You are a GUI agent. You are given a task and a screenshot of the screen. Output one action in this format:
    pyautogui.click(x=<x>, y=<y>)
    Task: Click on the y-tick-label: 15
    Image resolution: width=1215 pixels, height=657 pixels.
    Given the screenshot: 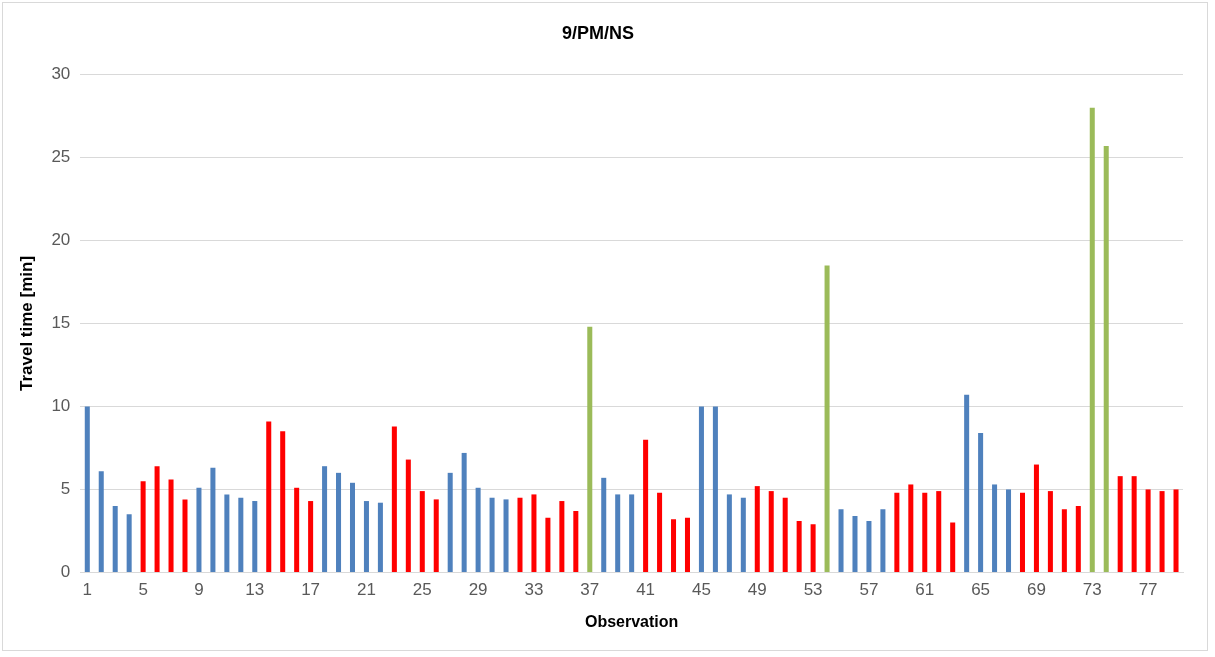 What is the action you would take?
    pyautogui.click(x=61, y=323)
    